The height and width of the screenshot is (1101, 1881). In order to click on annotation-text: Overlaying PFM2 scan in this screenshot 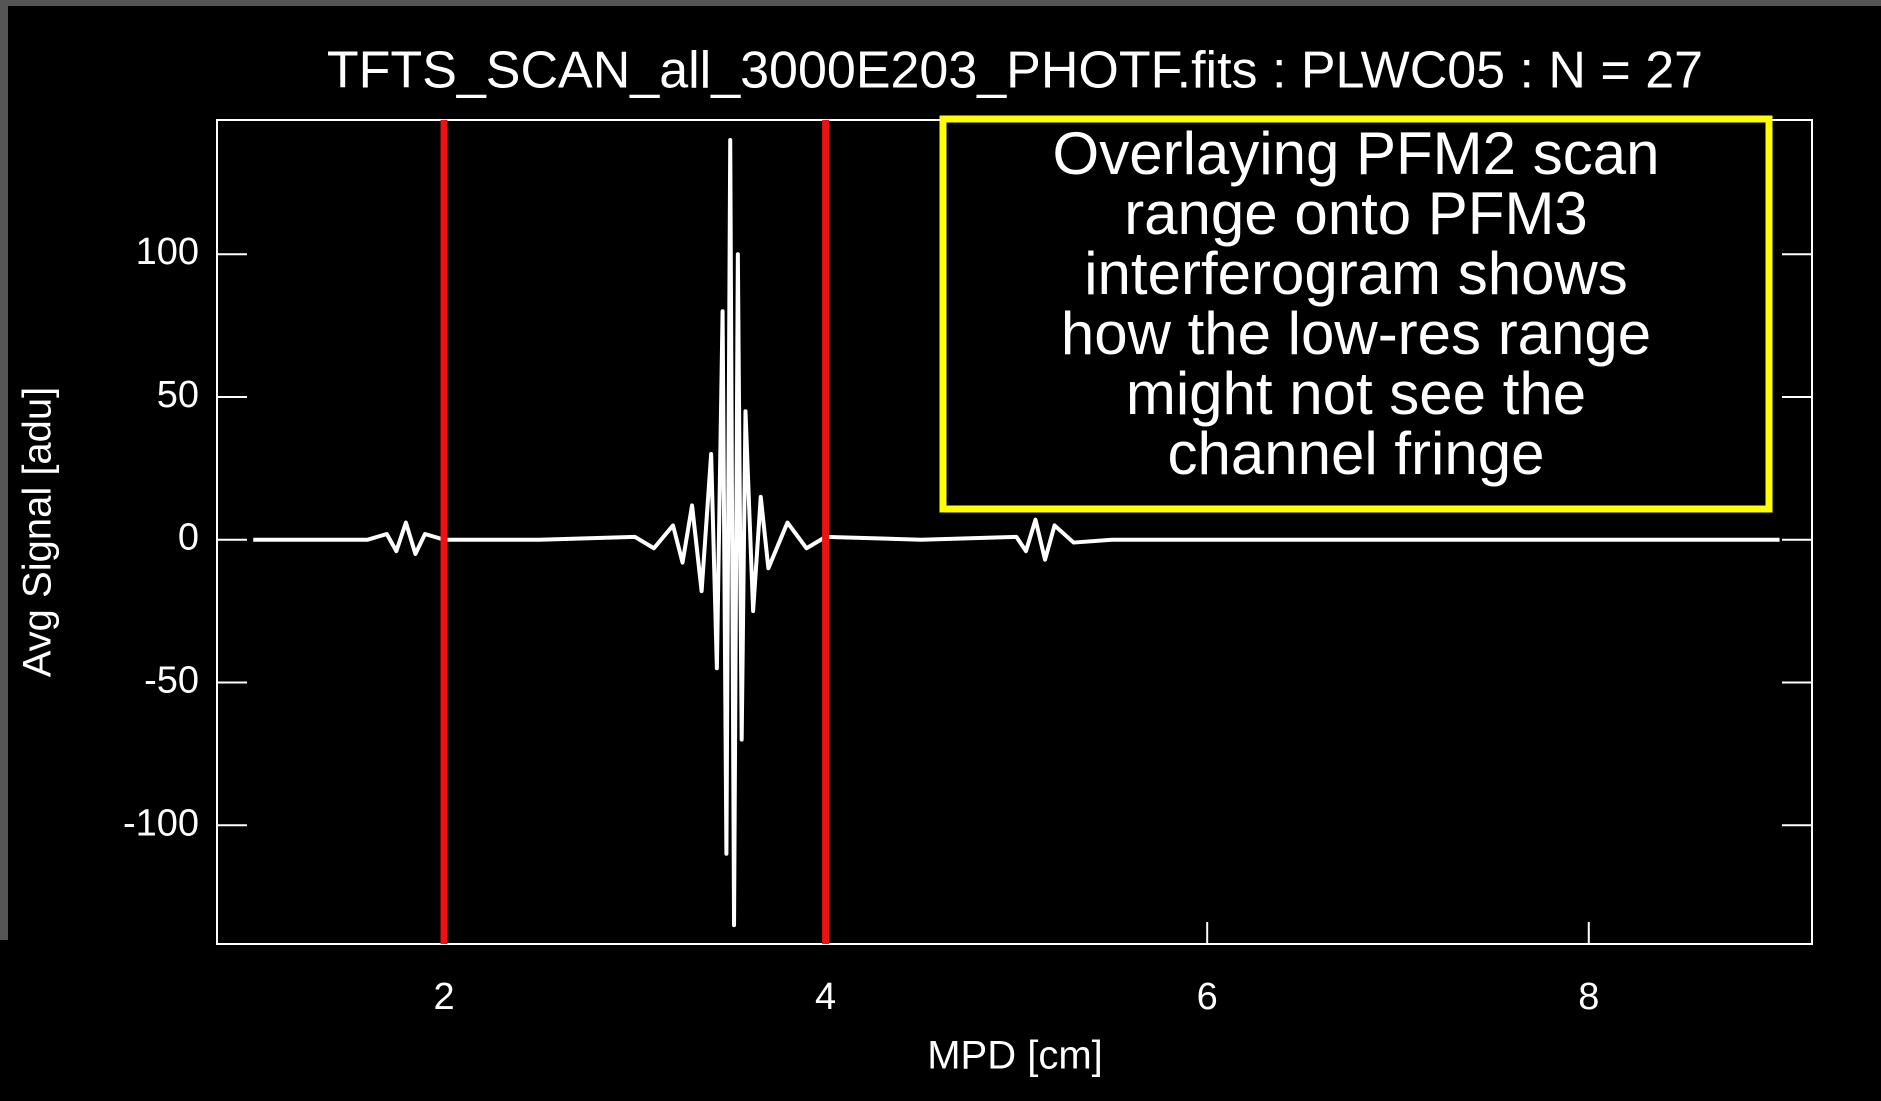, I will do `click(1356, 153)`.